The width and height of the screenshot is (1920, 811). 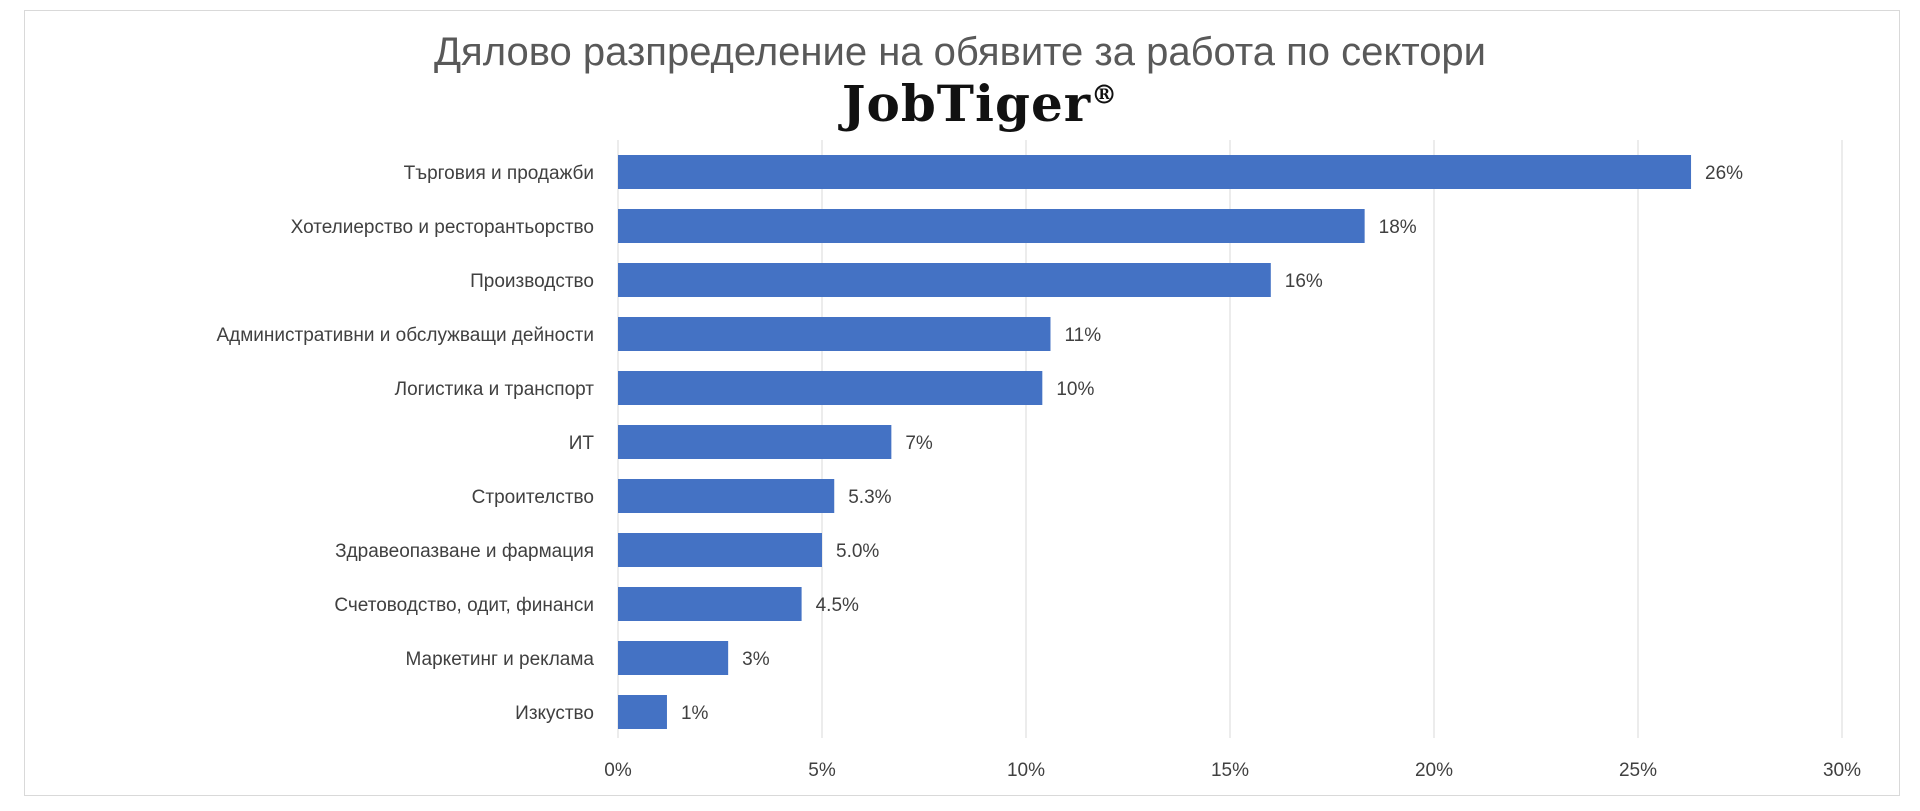 I want to click on data-label: 4.5%, so click(x=837, y=605).